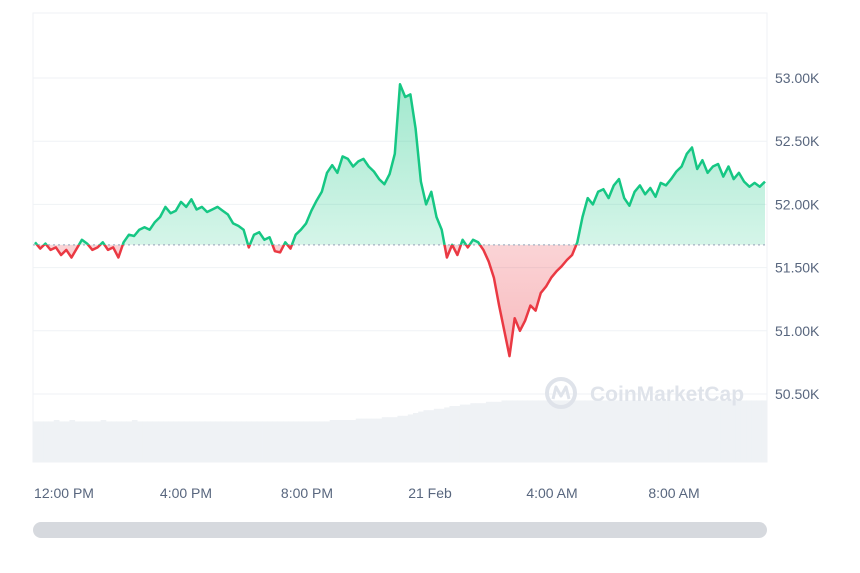 The height and width of the screenshot is (573, 860). What do you see at coordinates (186, 493) in the screenshot?
I see `x-tick-label: 4:00 PM` at bounding box center [186, 493].